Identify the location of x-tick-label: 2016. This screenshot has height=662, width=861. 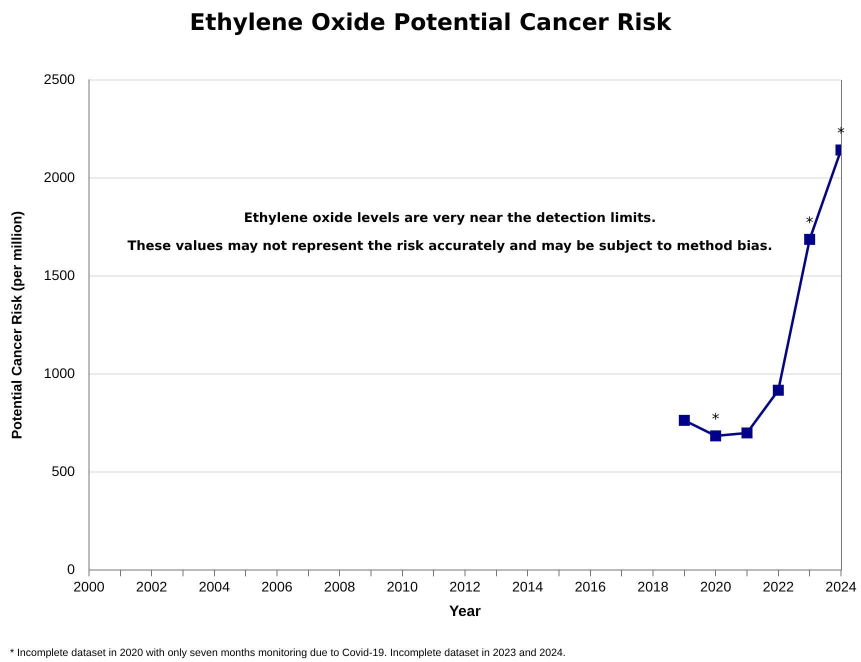
(590, 586).